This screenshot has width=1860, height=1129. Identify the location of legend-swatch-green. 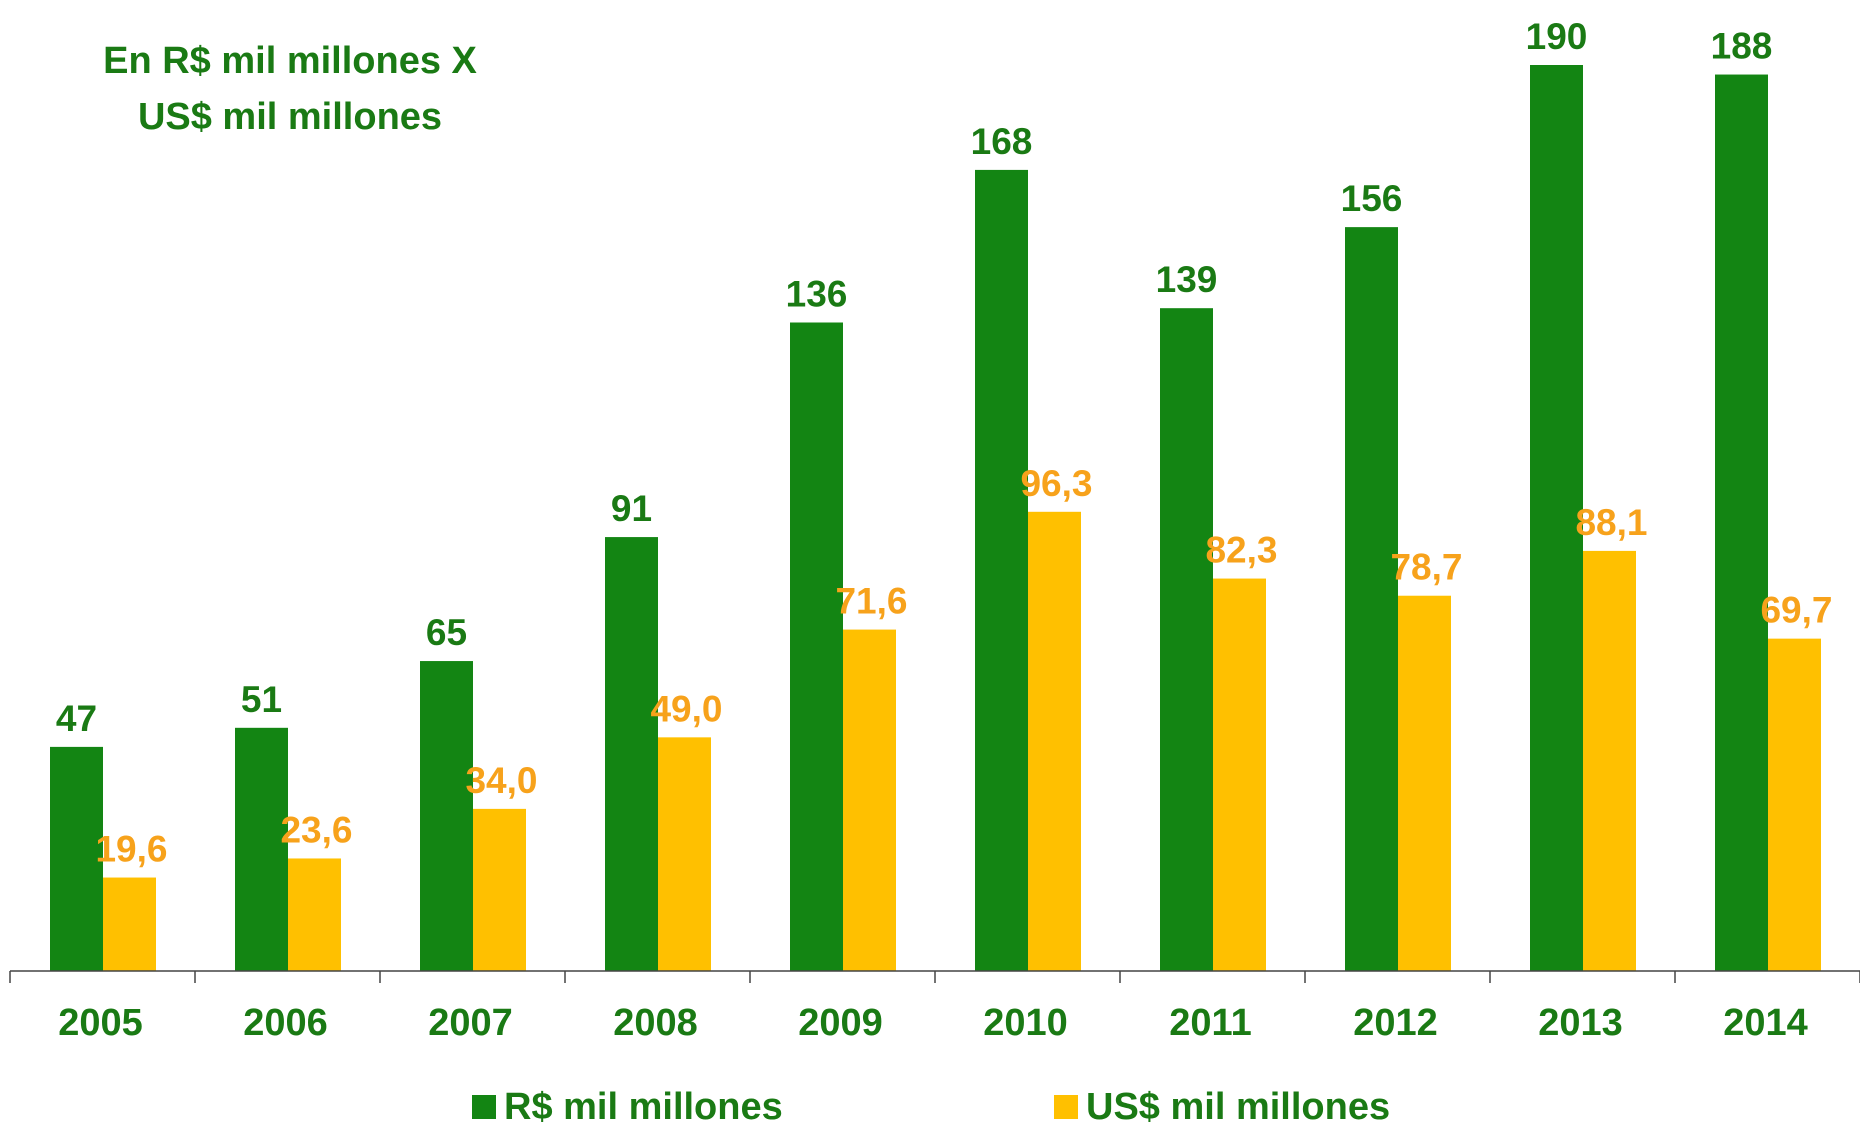
(484, 1107).